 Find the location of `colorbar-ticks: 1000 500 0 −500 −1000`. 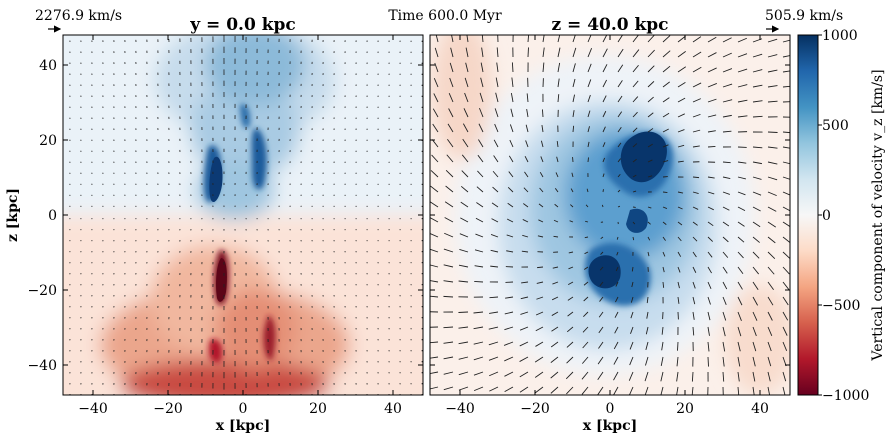

colorbar-ticks: 1000 500 0 −500 −1000 is located at coordinates (843, 216).